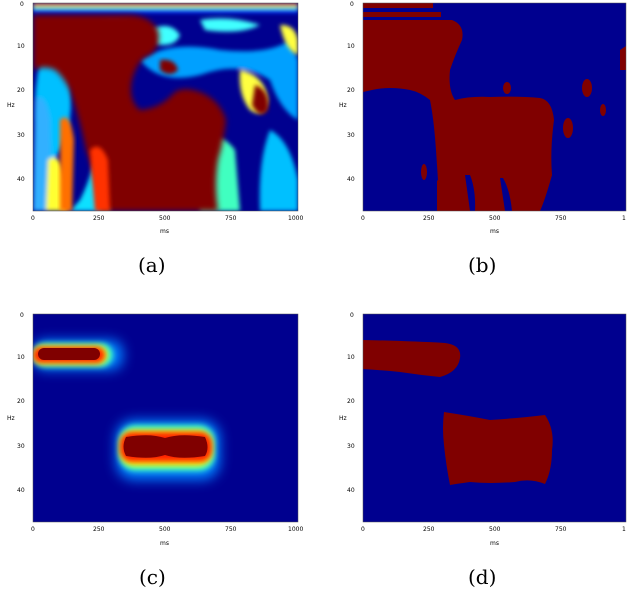  I want to click on panel-d-xtick: 1, so click(624, 529).